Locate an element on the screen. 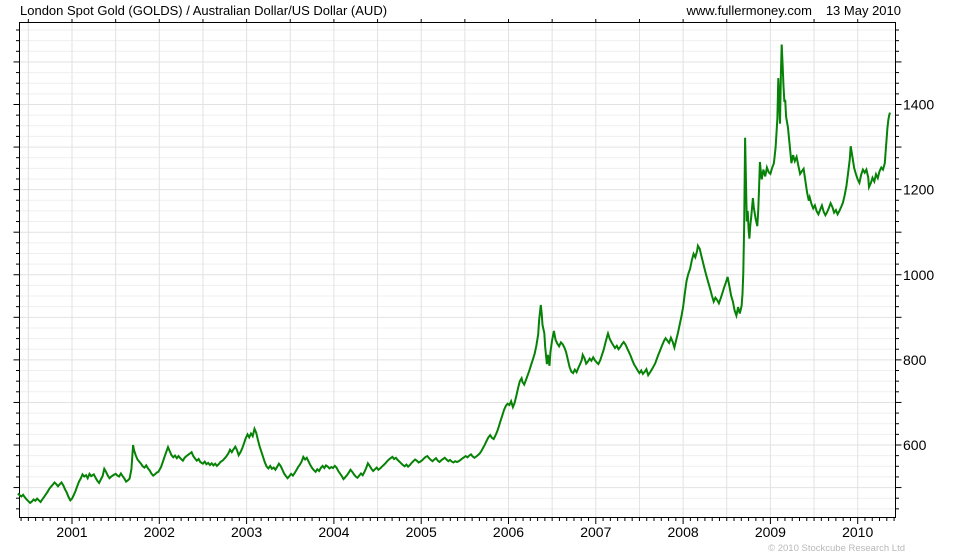  y-axis-value-label: 1000 is located at coordinates (918, 275).